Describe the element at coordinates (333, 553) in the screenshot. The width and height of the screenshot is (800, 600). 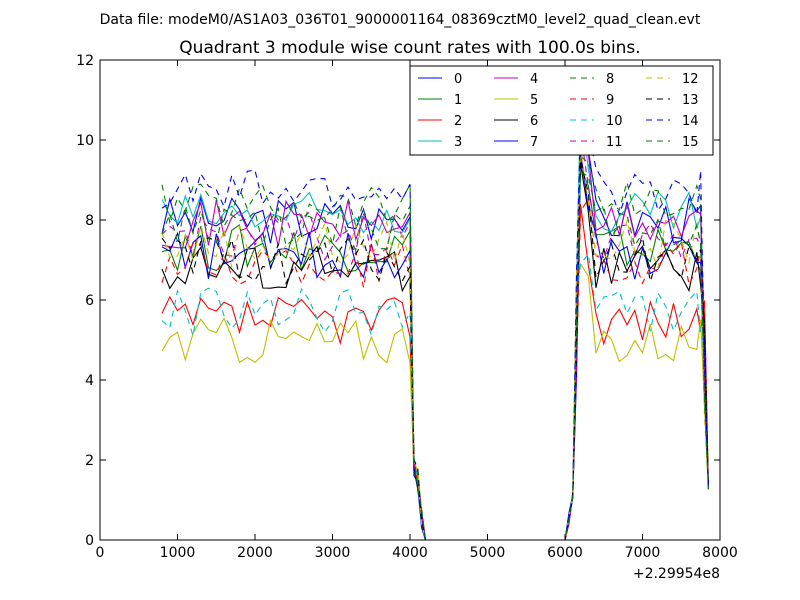
I see `x-tick-label: 3000` at that location.